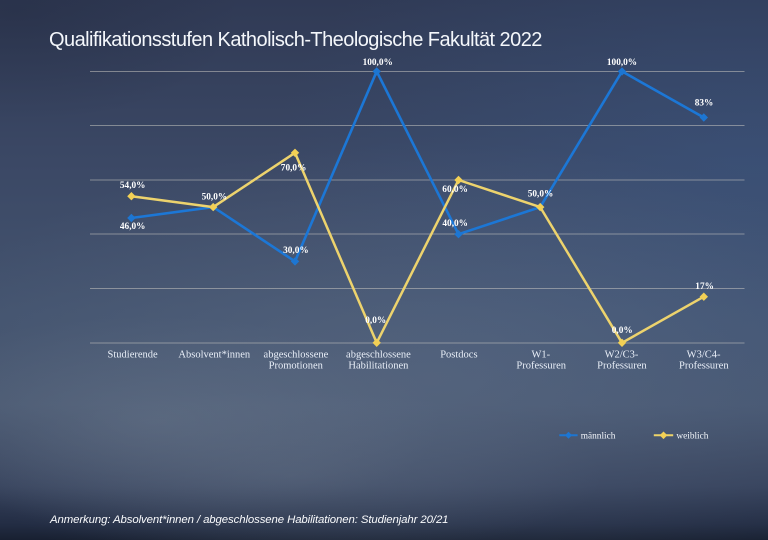  I want to click on svg-text: W1-, so click(540, 354).